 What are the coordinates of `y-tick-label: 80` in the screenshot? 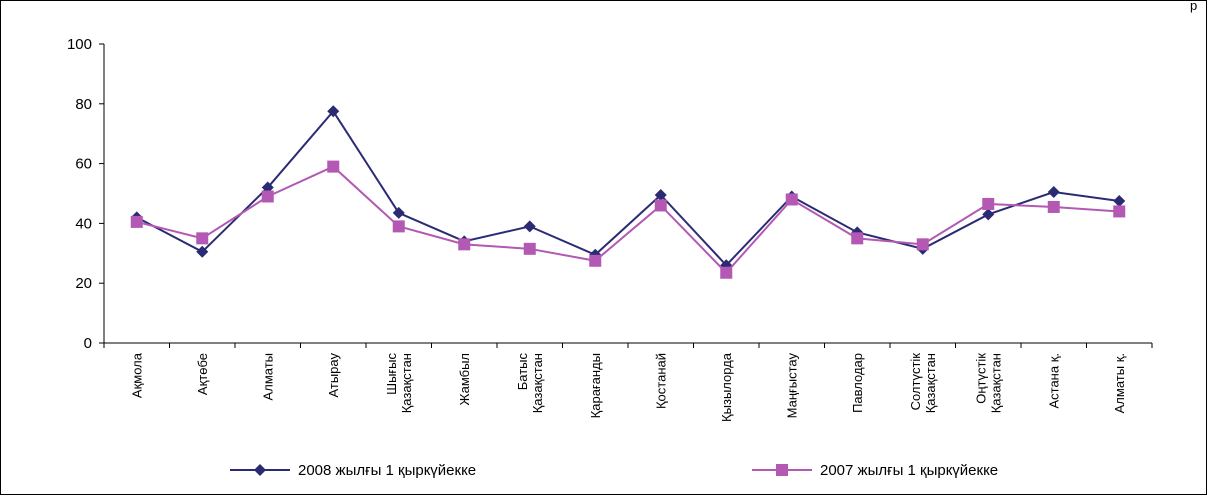 It's located at (83, 104).